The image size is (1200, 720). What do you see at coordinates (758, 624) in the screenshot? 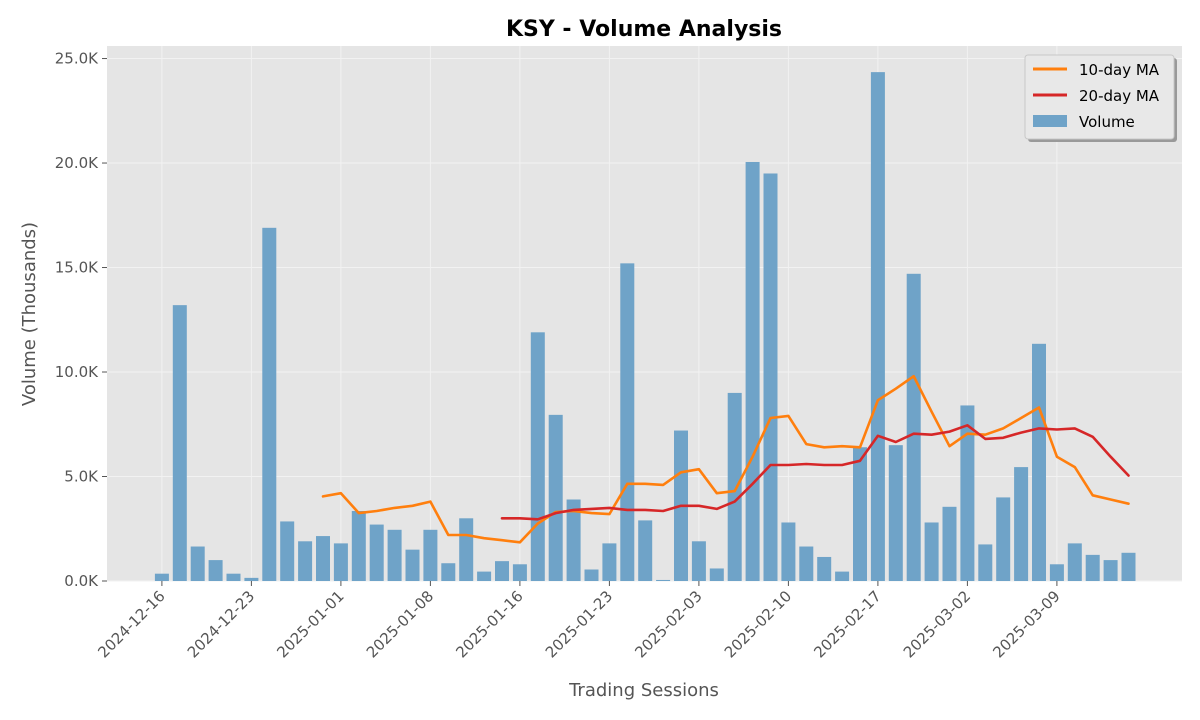
I see `x-tick-label: 2025-02-10` at bounding box center [758, 624].